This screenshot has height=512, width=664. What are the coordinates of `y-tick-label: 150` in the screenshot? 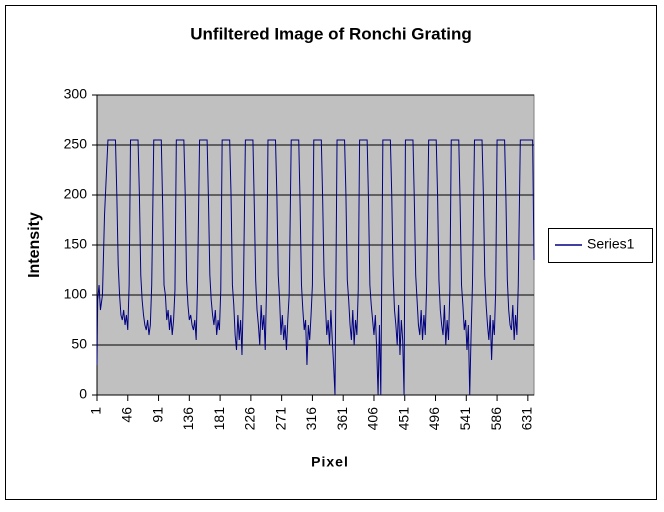 It's located at (76, 244).